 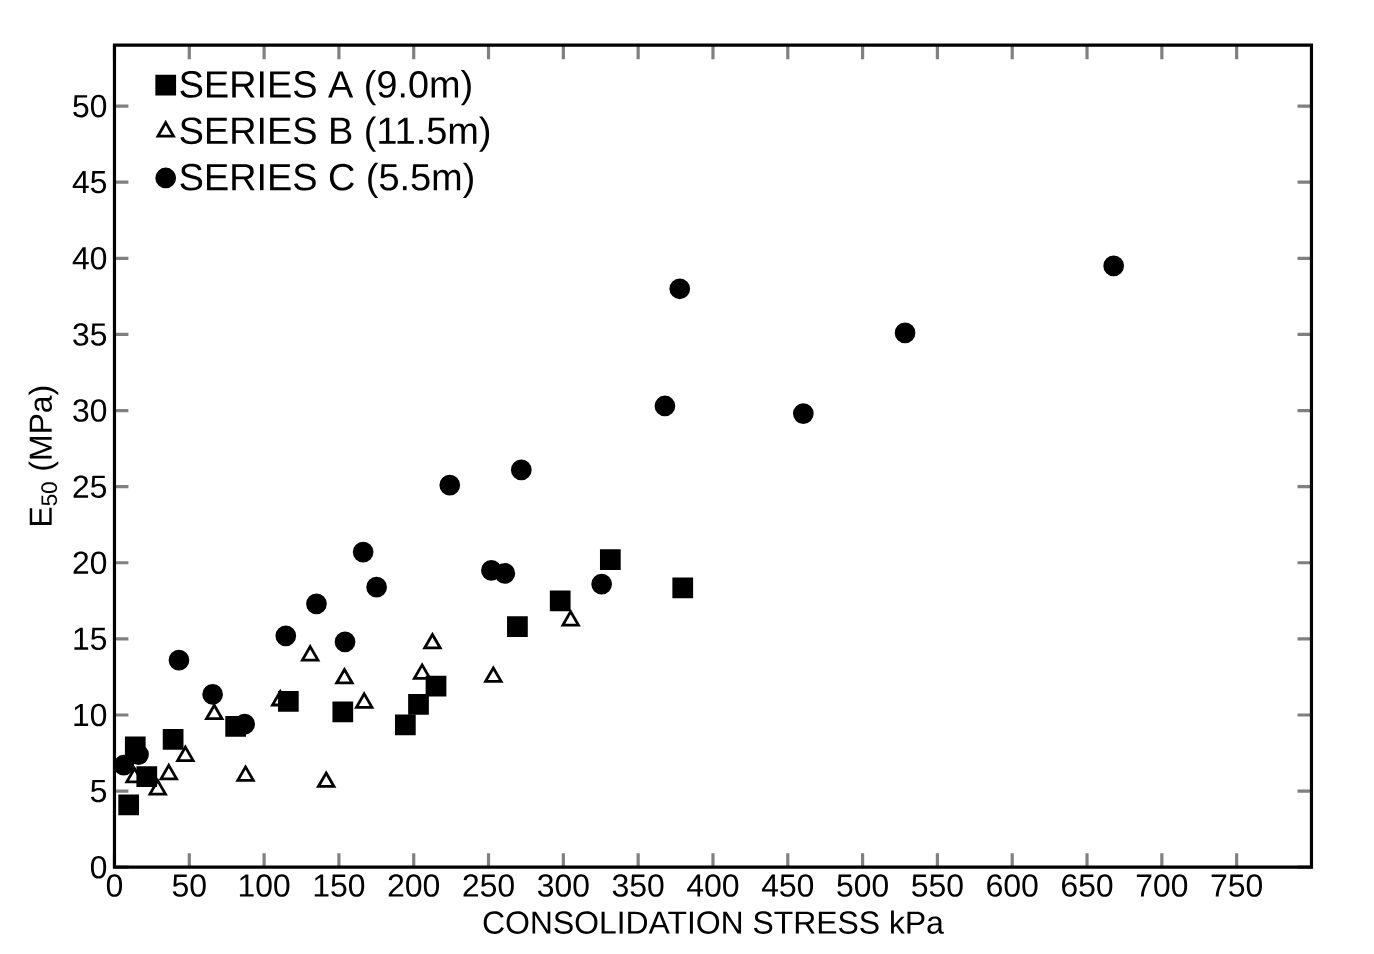 What do you see at coordinates (98, 867) in the screenshot?
I see `y-tick-label: 0` at bounding box center [98, 867].